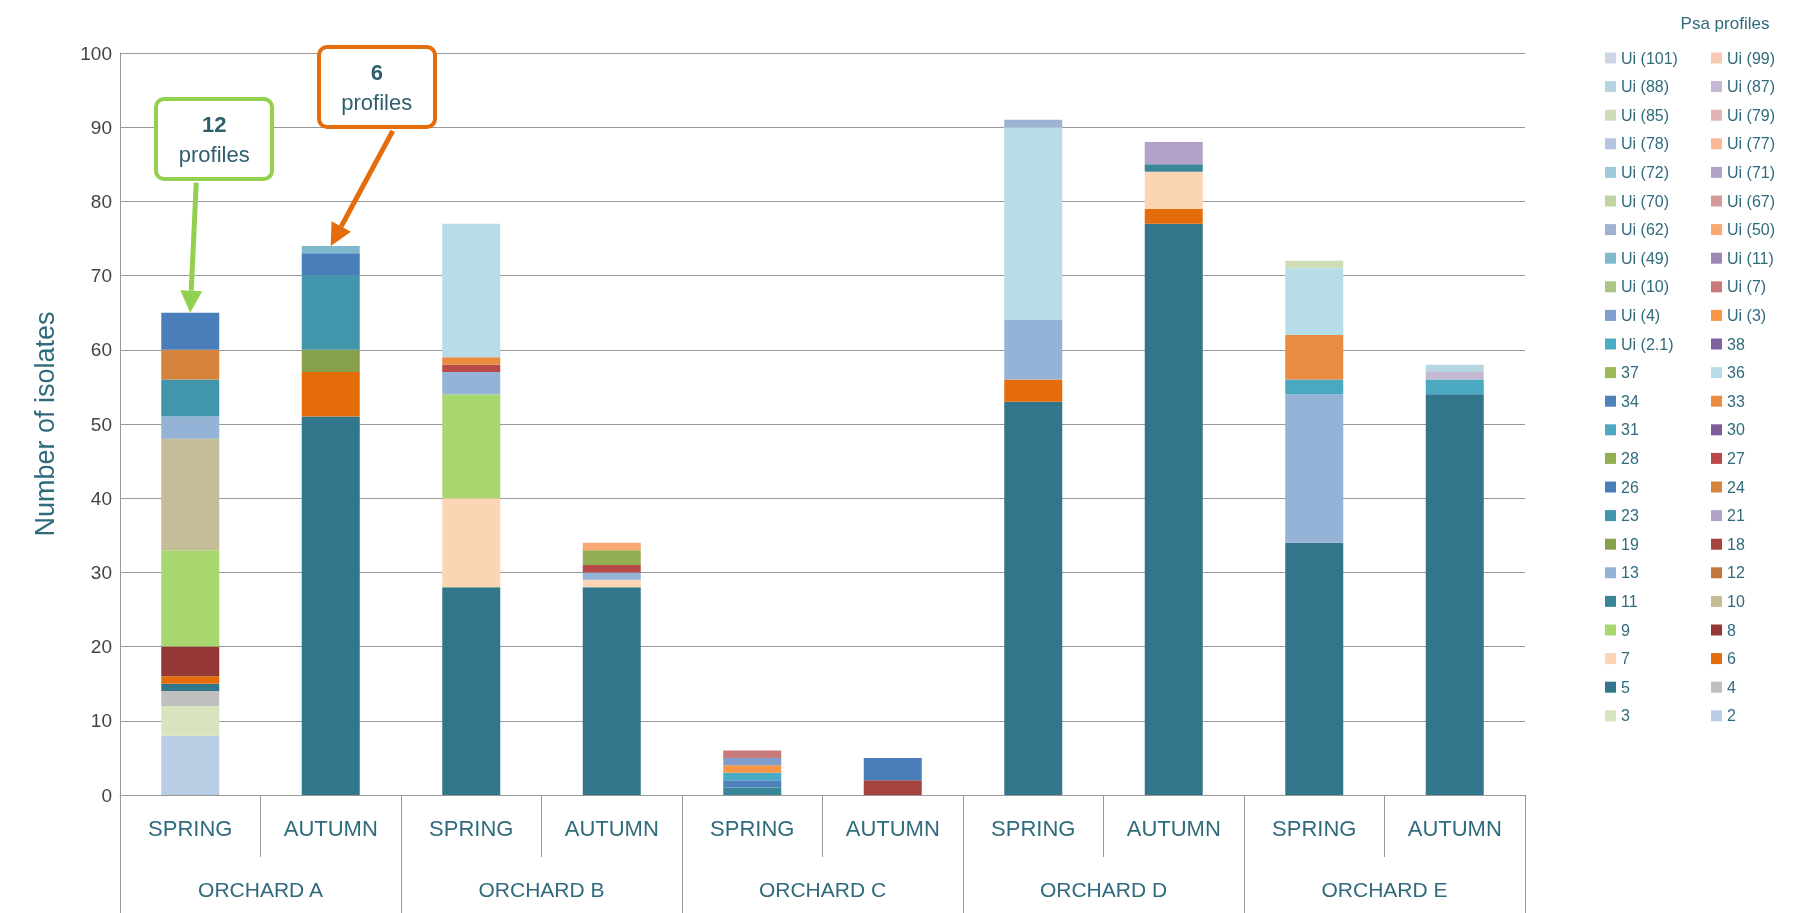 The image size is (1804, 913). I want to click on legend-label: Ui (79), so click(1751, 115).